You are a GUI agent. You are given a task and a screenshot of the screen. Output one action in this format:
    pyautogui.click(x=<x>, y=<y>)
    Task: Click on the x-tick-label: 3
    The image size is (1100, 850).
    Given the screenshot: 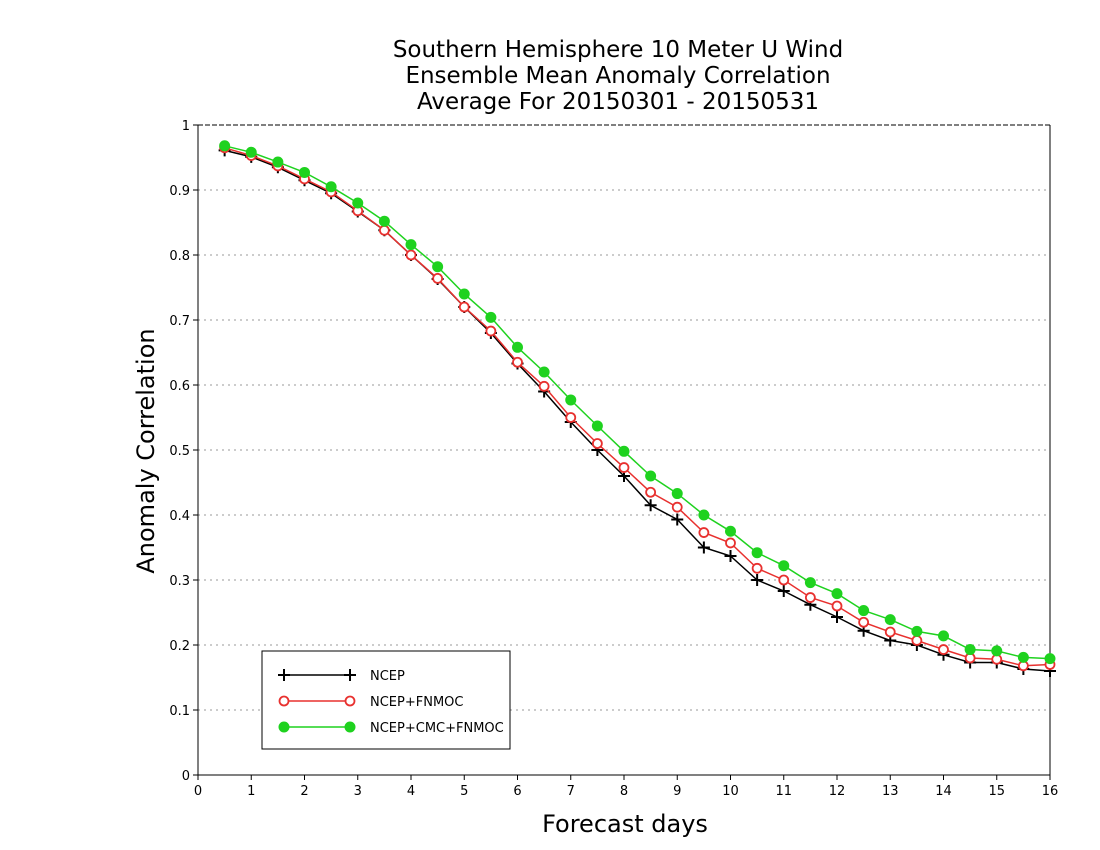 What is the action you would take?
    pyautogui.click(x=358, y=791)
    